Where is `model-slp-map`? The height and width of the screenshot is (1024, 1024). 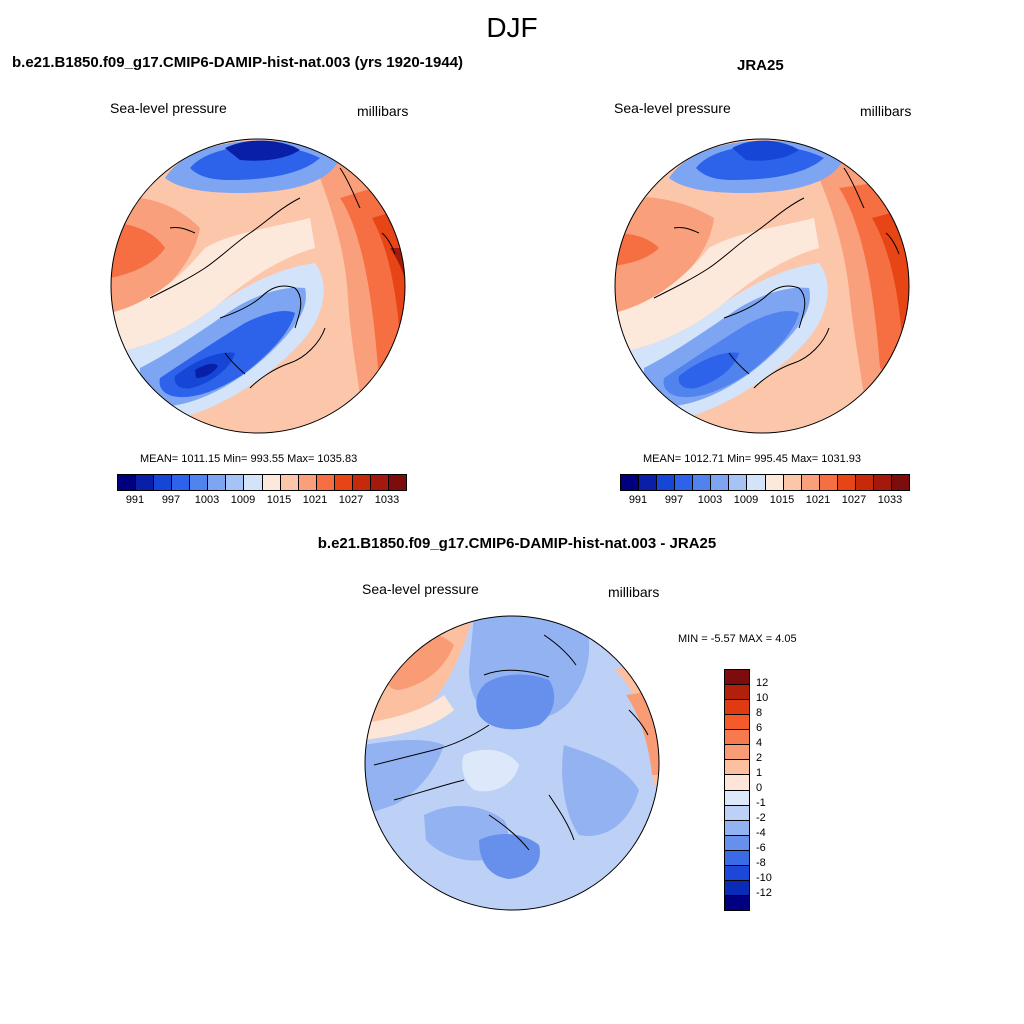 model-slp-map is located at coordinates (258, 286).